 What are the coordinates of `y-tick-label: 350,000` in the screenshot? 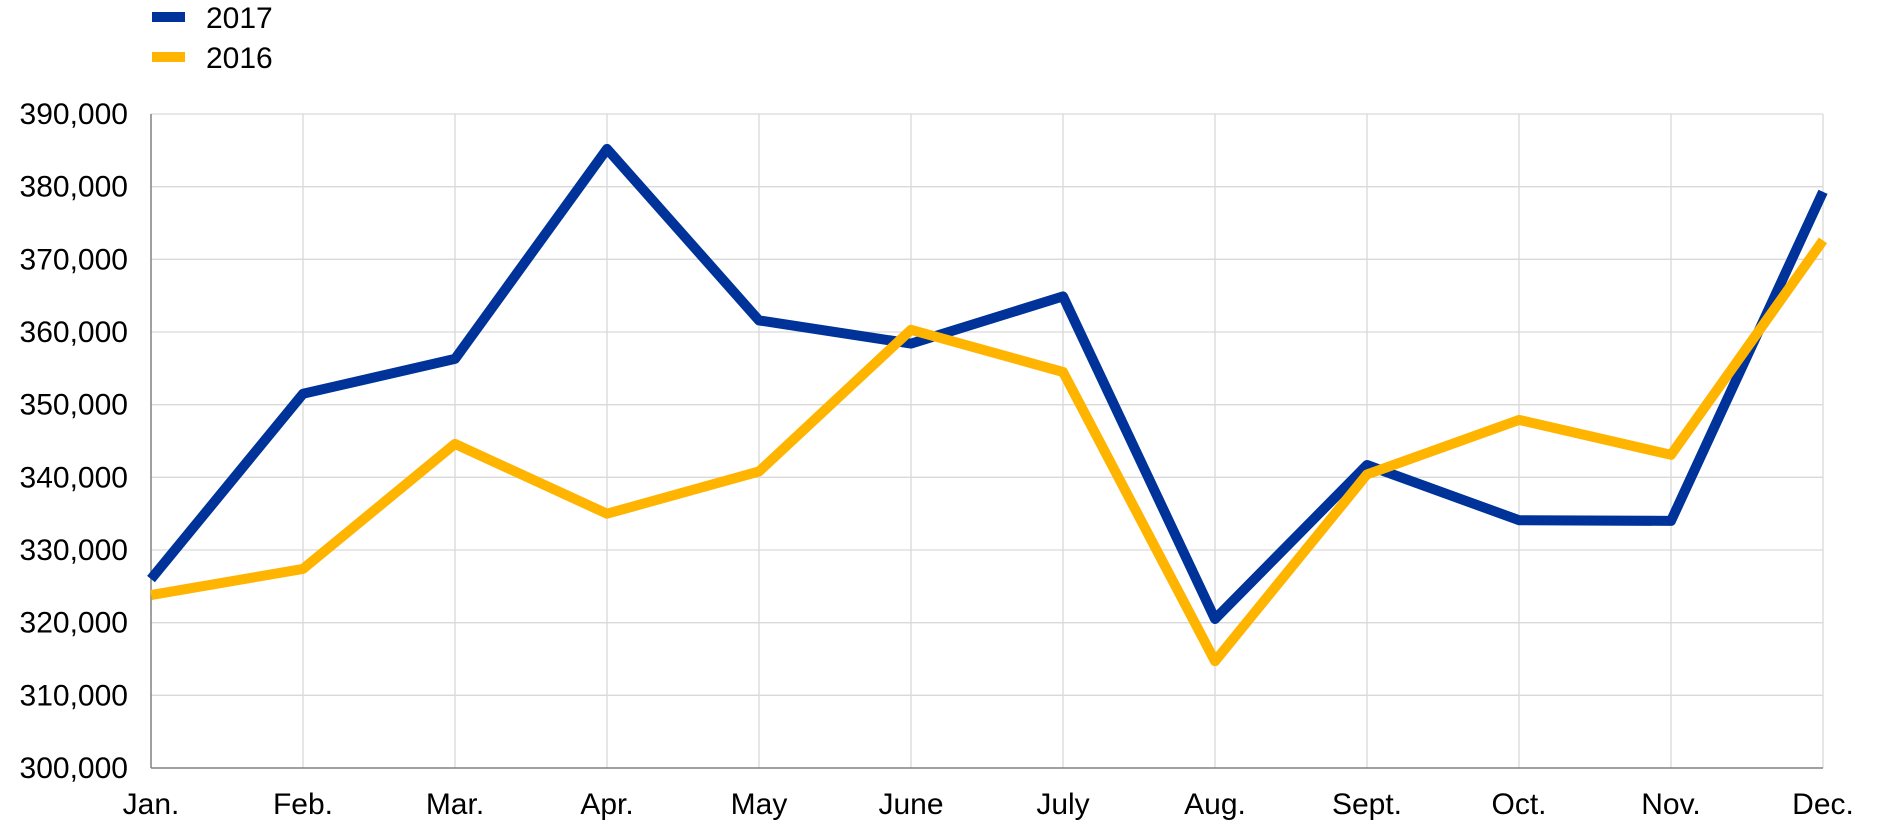 It's located at (74, 405).